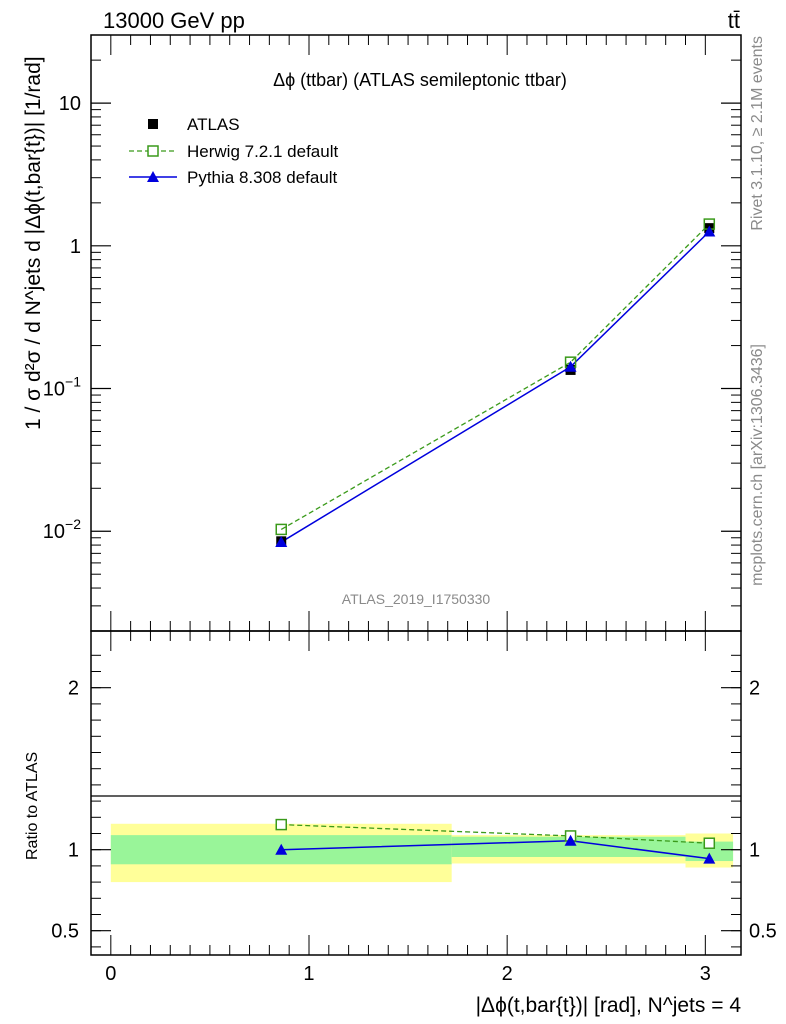 The image size is (786, 1024). Describe the element at coordinates (507, 974) in the screenshot. I see `x-tick-label: 2` at that location.